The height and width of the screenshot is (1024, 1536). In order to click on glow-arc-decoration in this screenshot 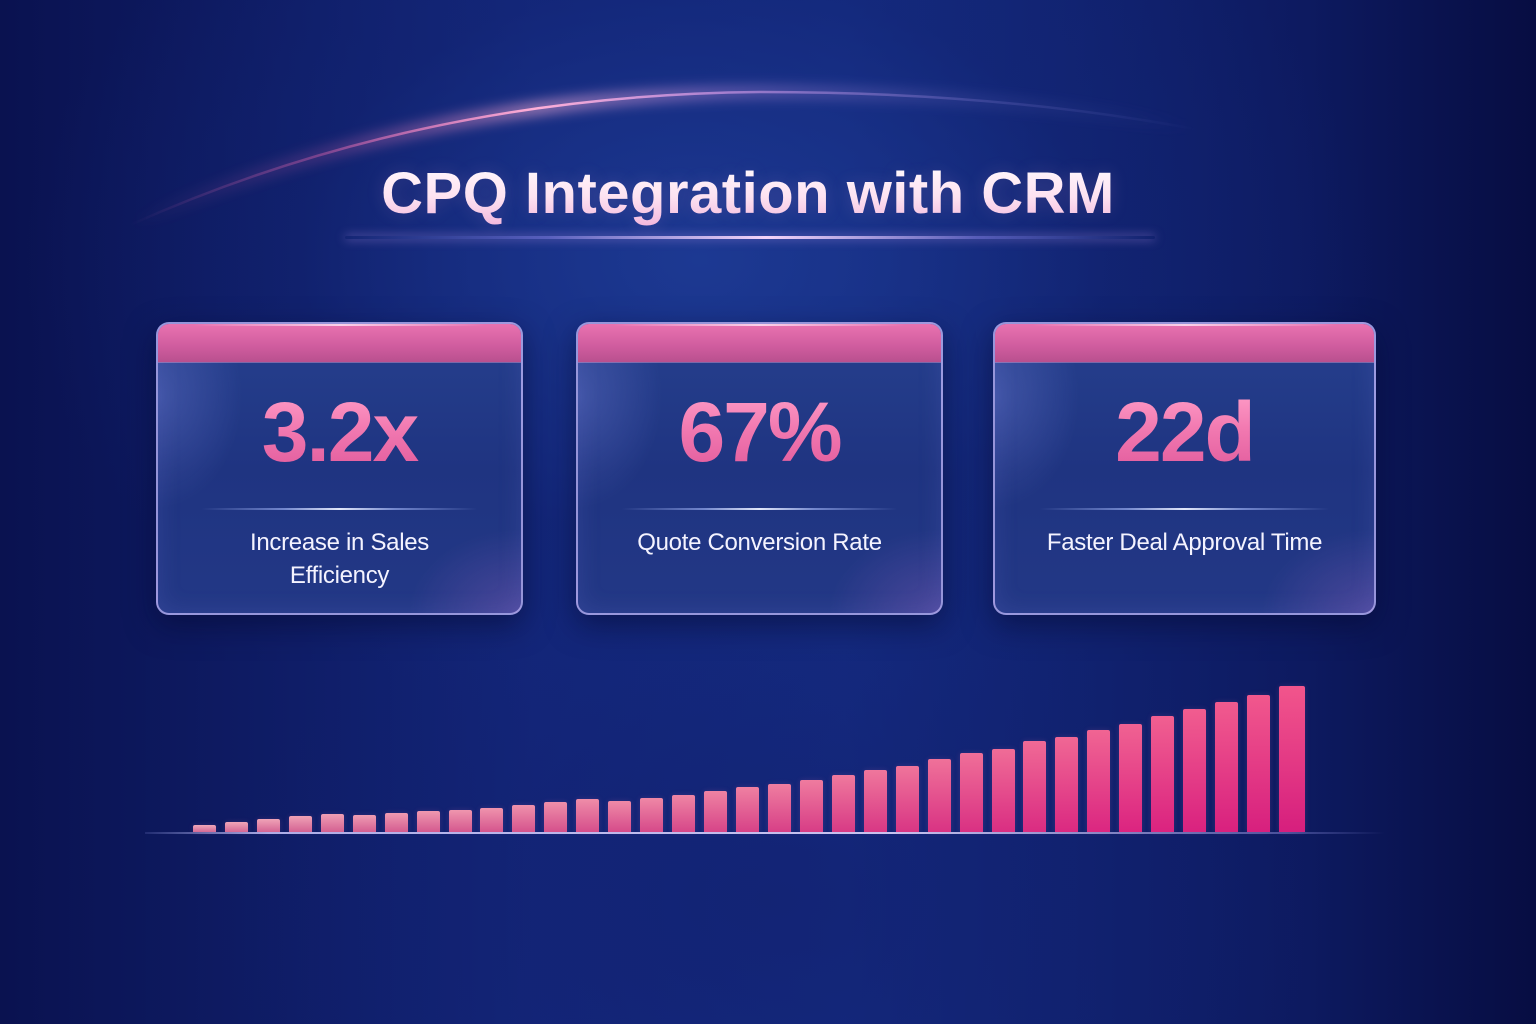, I will do `click(664, 158)`.